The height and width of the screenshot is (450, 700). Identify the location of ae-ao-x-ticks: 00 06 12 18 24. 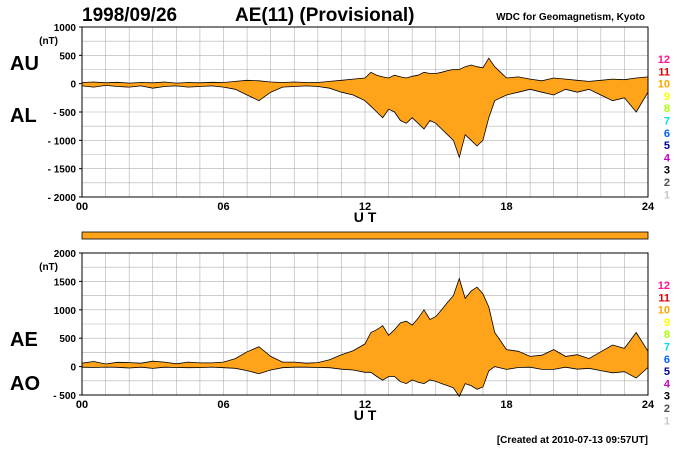
(365, 405).